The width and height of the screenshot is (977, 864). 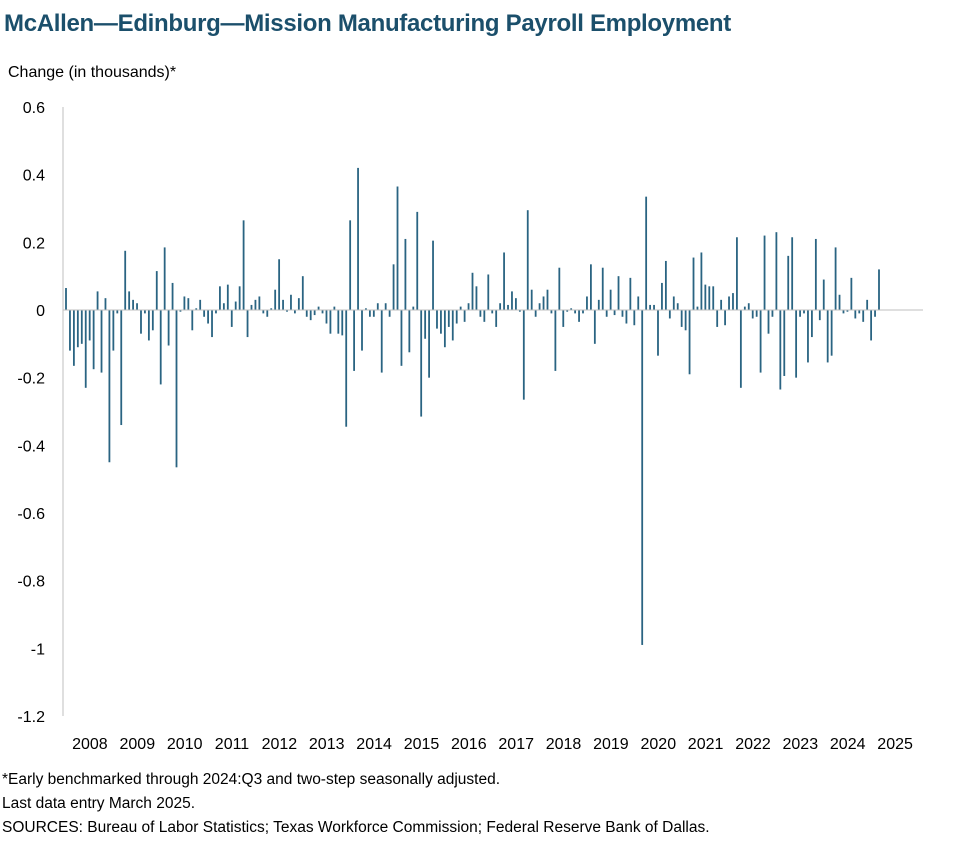 What do you see at coordinates (34, 176) in the screenshot?
I see `y-tick-label: 0.4` at bounding box center [34, 176].